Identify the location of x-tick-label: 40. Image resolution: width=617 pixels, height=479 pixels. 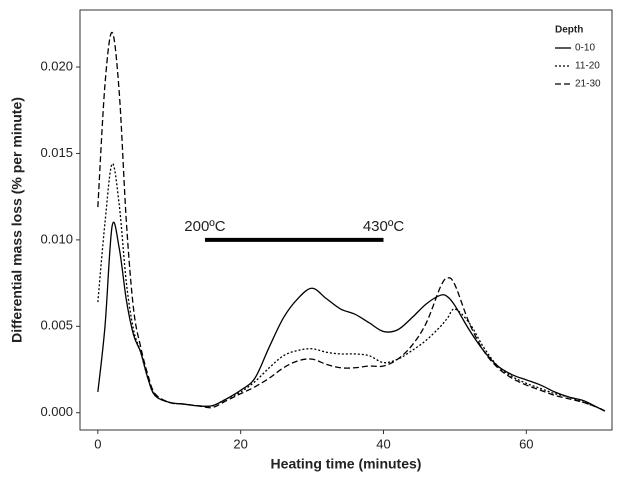
(383, 443).